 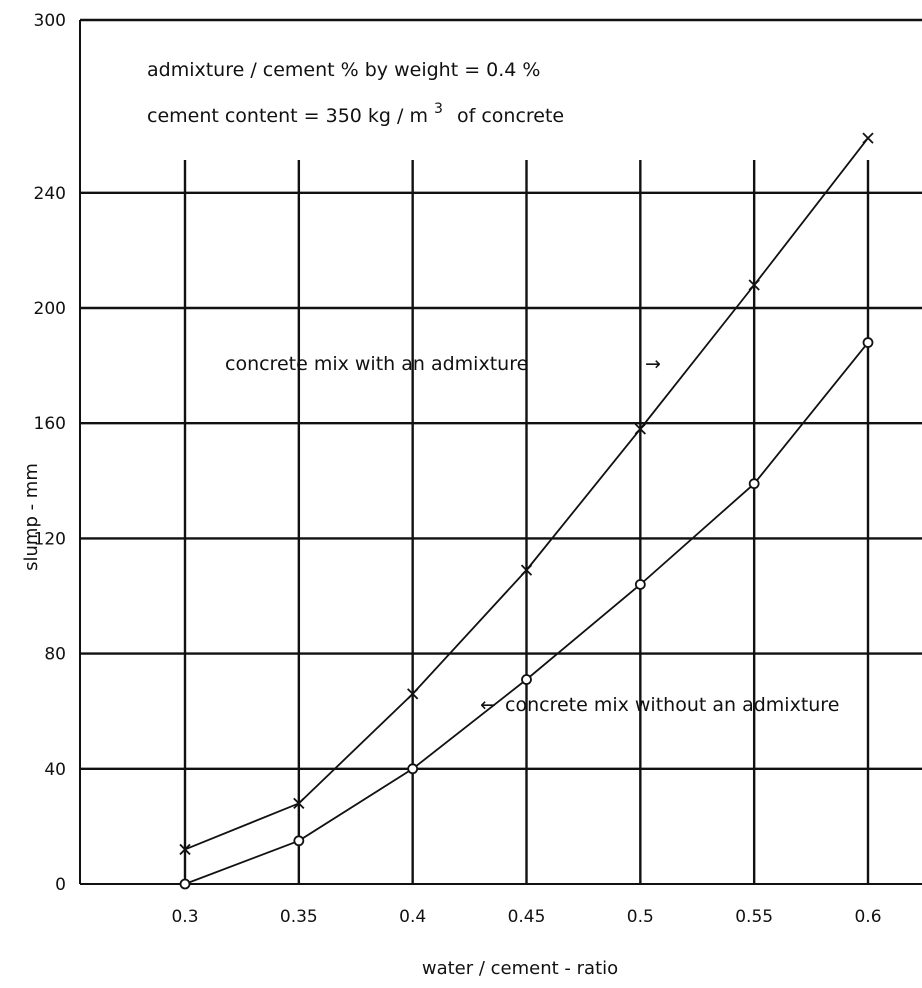 What do you see at coordinates (55, 770) in the screenshot?
I see `y-tick-label: 40` at bounding box center [55, 770].